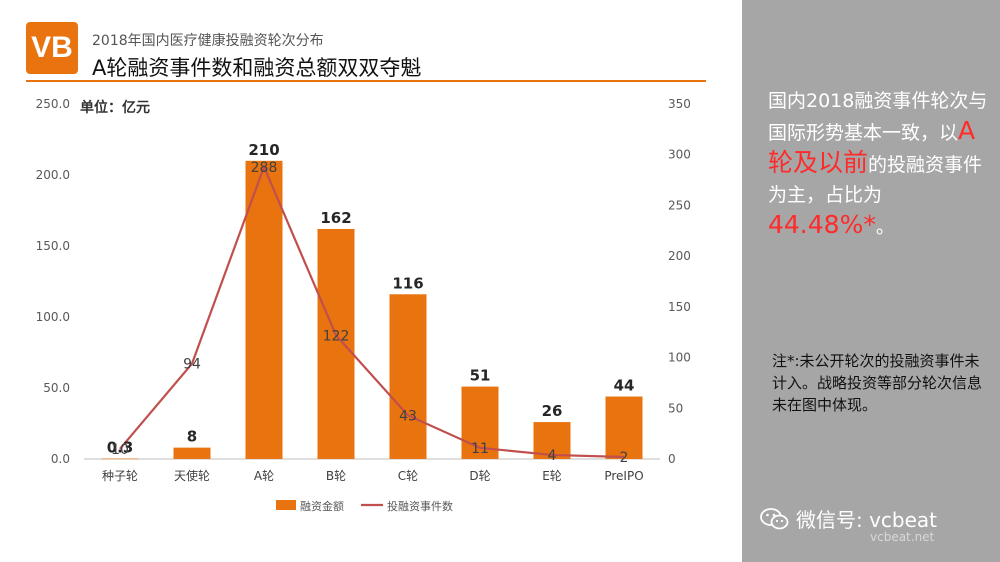 The height and width of the screenshot is (562, 1000). What do you see at coordinates (679, 205) in the screenshot?
I see `y-right-tick-label: 250` at bounding box center [679, 205].